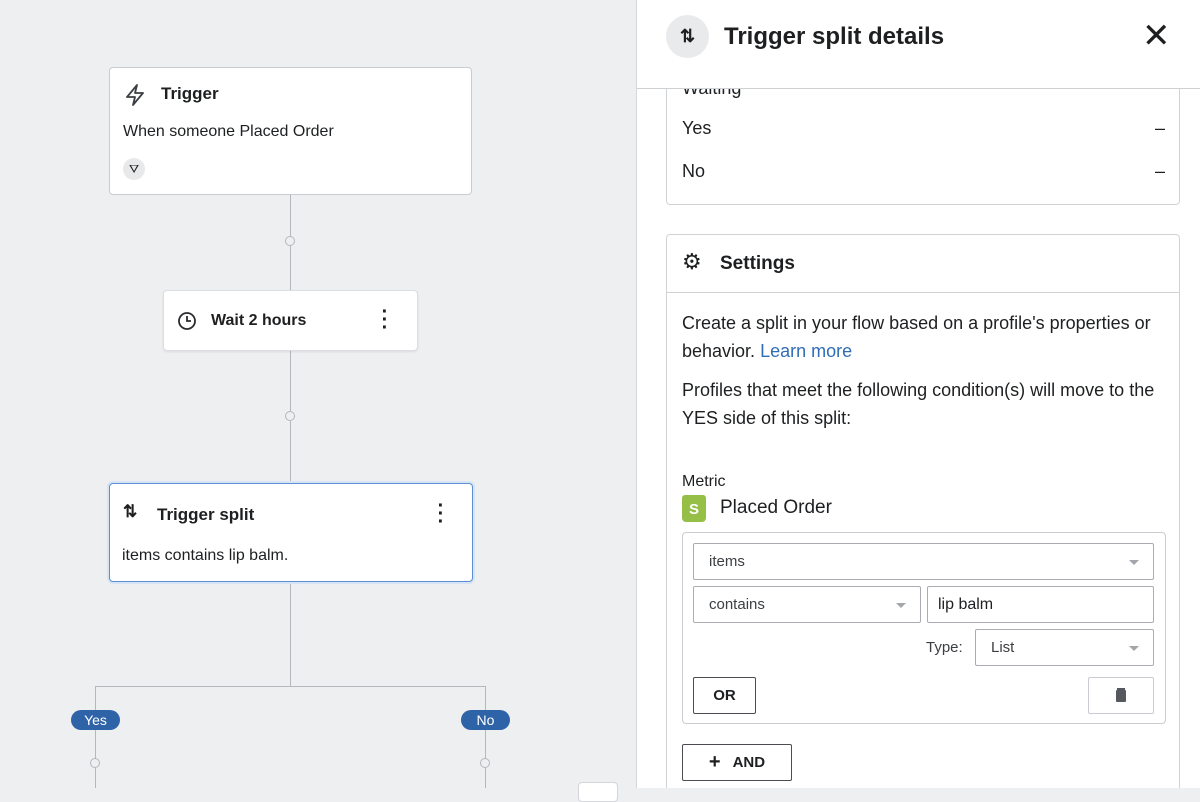 The height and width of the screenshot is (802, 1200). Describe the element at coordinates (724, 695) in the screenshot. I see `or-button: OR` at that location.